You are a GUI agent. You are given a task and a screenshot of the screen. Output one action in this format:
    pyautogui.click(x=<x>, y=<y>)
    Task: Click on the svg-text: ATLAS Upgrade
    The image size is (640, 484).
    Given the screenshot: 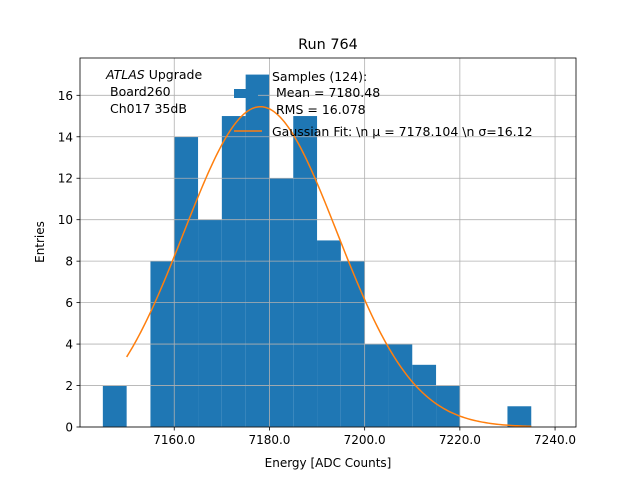 What is the action you would take?
    pyautogui.click(x=153, y=74)
    